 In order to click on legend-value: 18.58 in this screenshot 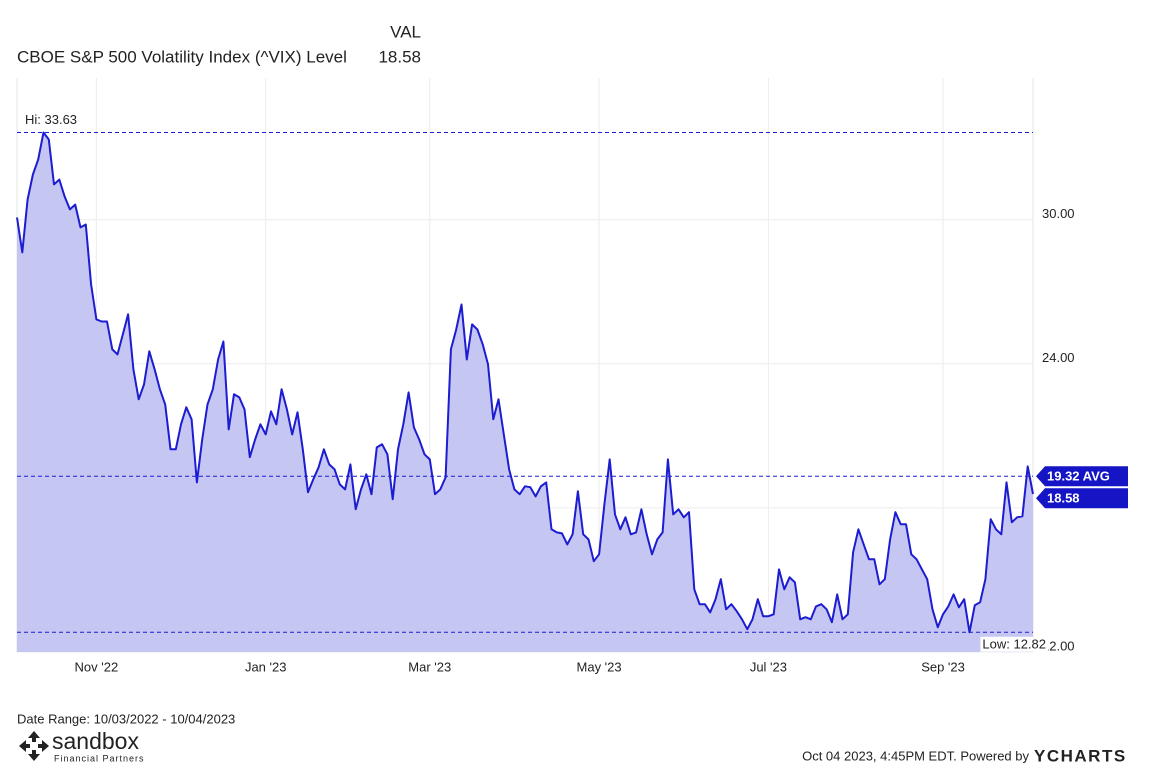, I will do `click(399, 56)`.